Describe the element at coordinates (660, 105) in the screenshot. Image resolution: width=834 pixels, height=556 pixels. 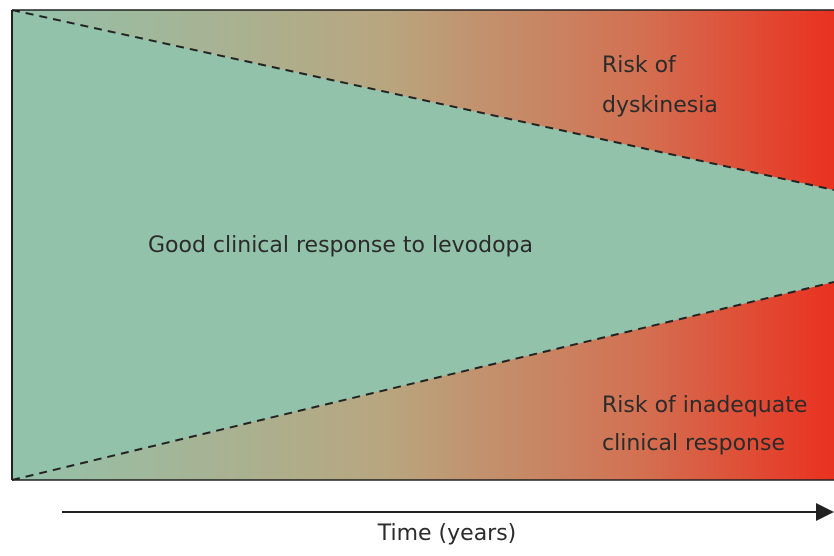
I see `top-right-label: dyskinesia` at that location.